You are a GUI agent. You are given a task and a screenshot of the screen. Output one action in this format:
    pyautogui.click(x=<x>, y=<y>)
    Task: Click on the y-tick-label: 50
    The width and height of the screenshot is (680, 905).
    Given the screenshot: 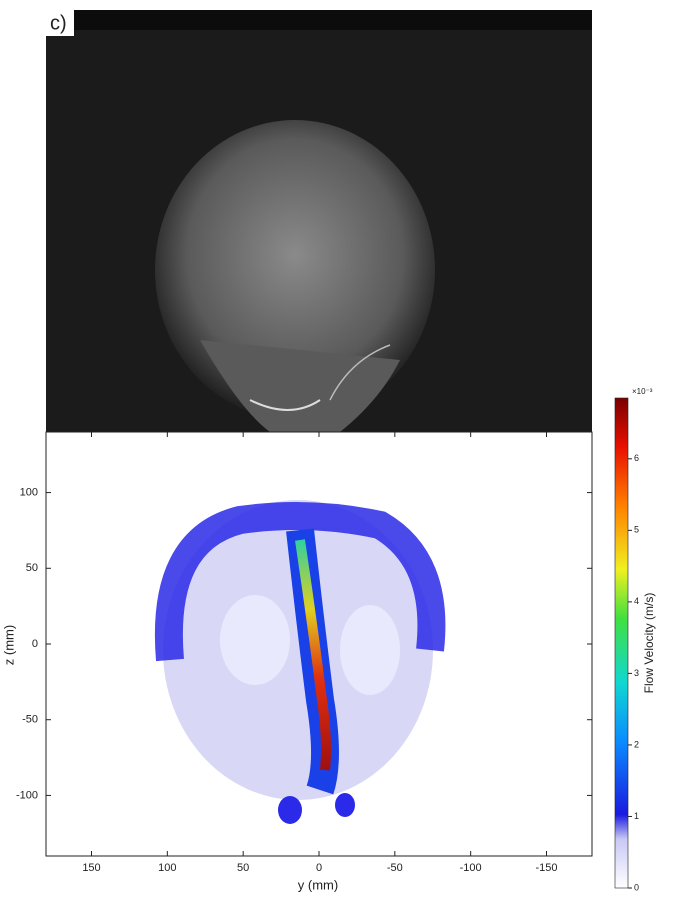 What is the action you would take?
    pyautogui.click(x=32, y=568)
    